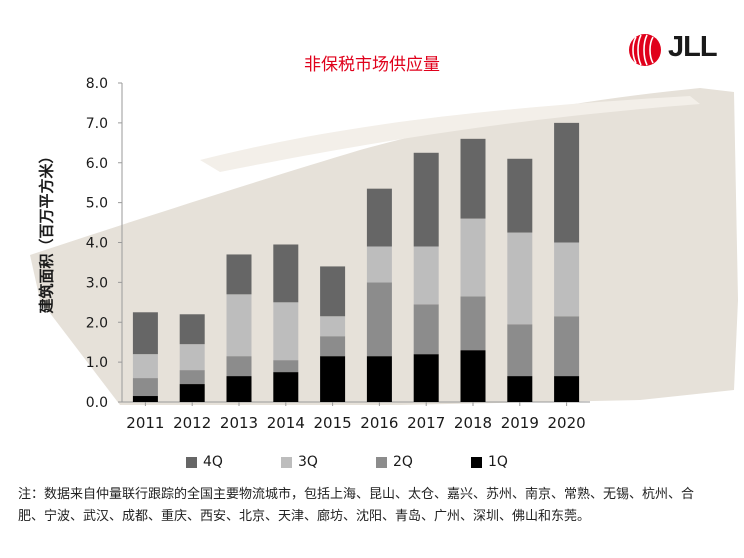 This screenshot has height=558, width=744. What do you see at coordinates (518, 462) in the screenshot?
I see `legend-item-1q: 1Q` at bounding box center [518, 462].